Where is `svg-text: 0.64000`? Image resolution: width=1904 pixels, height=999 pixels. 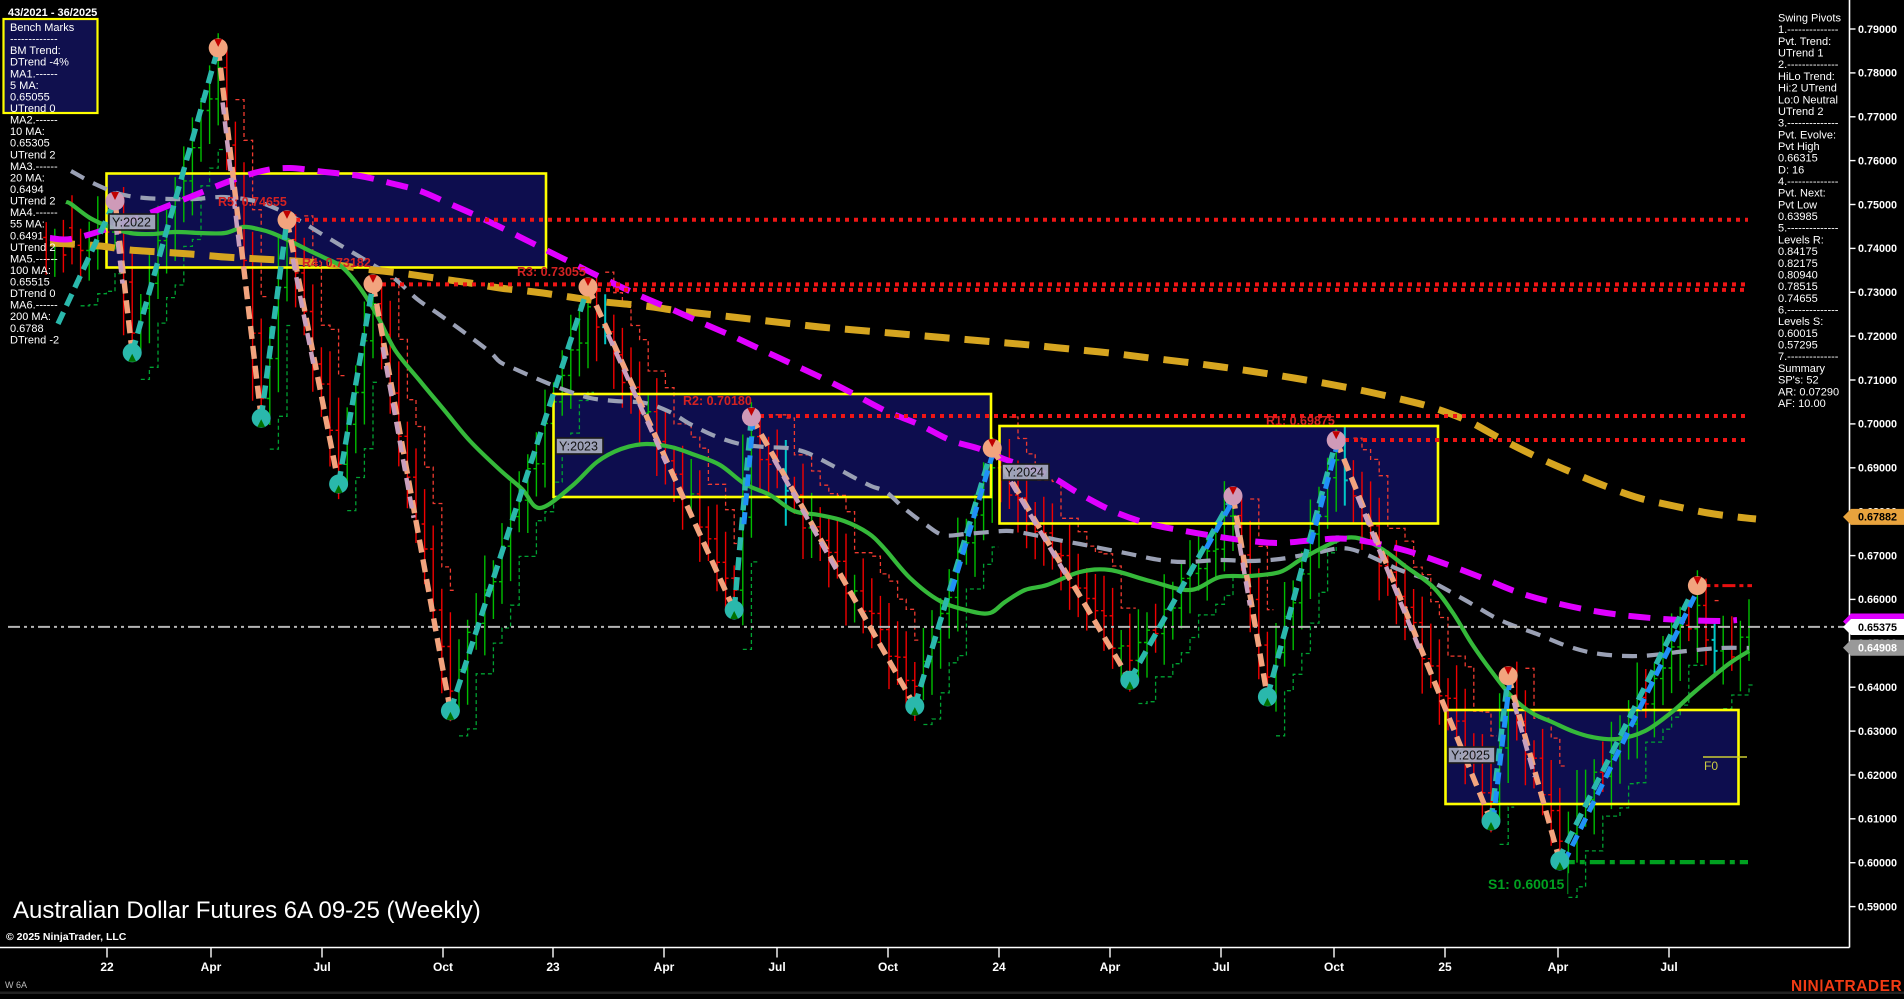 svg-text: 0.64000 is located at coordinates (1877, 688).